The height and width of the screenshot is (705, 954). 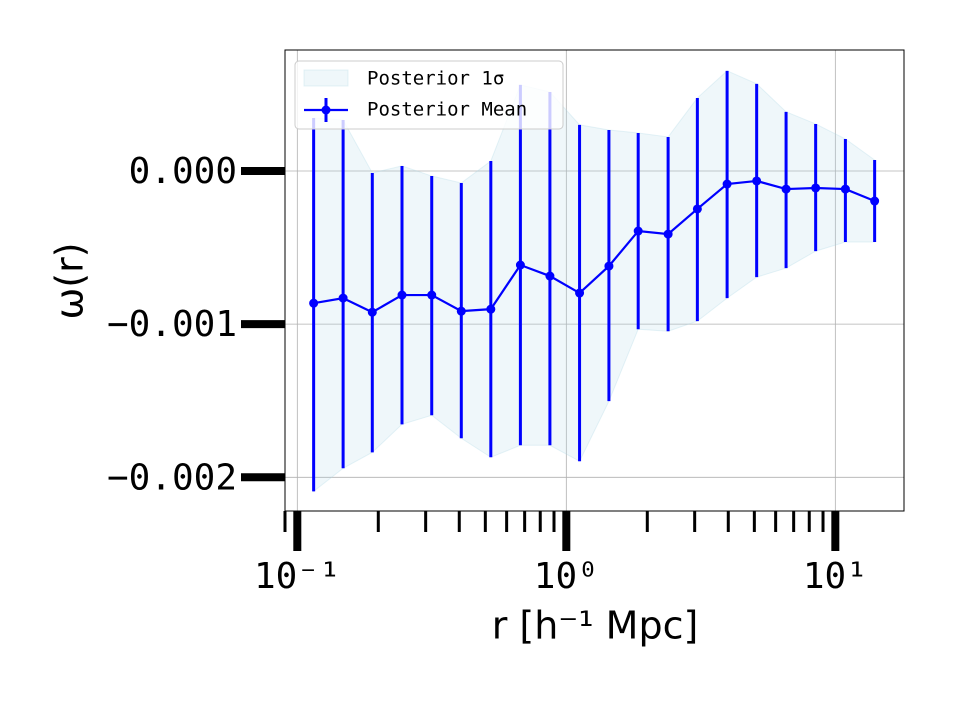 I want to click on x-tick-label: 10¹, so click(x=835, y=576).